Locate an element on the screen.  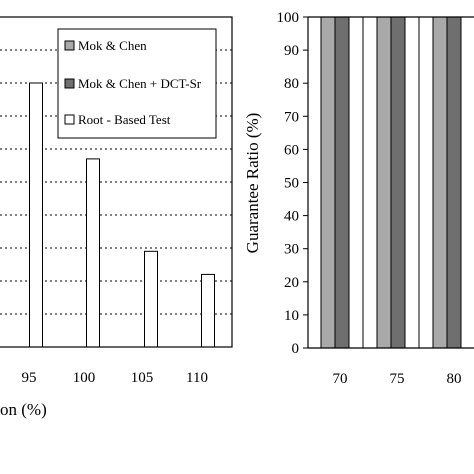
right-y-tick-label: 60 is located at coordinates (291, 150).